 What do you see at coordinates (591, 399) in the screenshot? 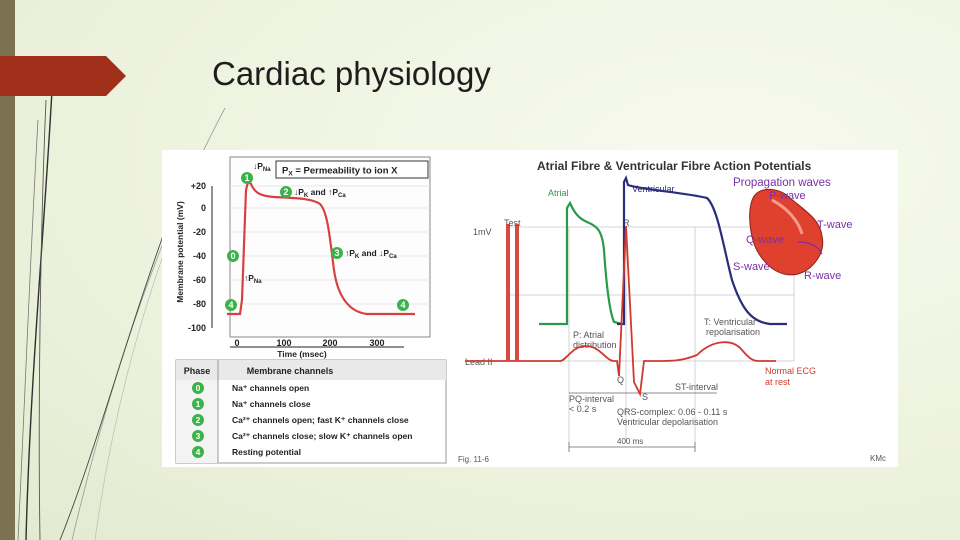
I see `pq-interval-label-1: PQ-interval` at bounding box center [591, 399].